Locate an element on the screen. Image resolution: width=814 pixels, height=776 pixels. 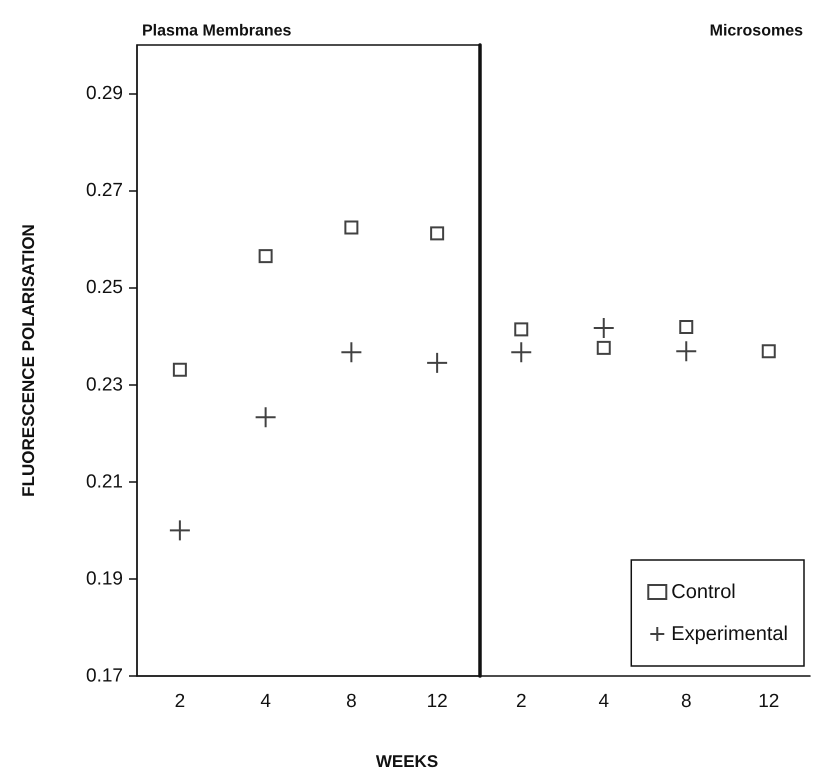
y-tick-label: 0.21 is located at coordinates (104, 481).